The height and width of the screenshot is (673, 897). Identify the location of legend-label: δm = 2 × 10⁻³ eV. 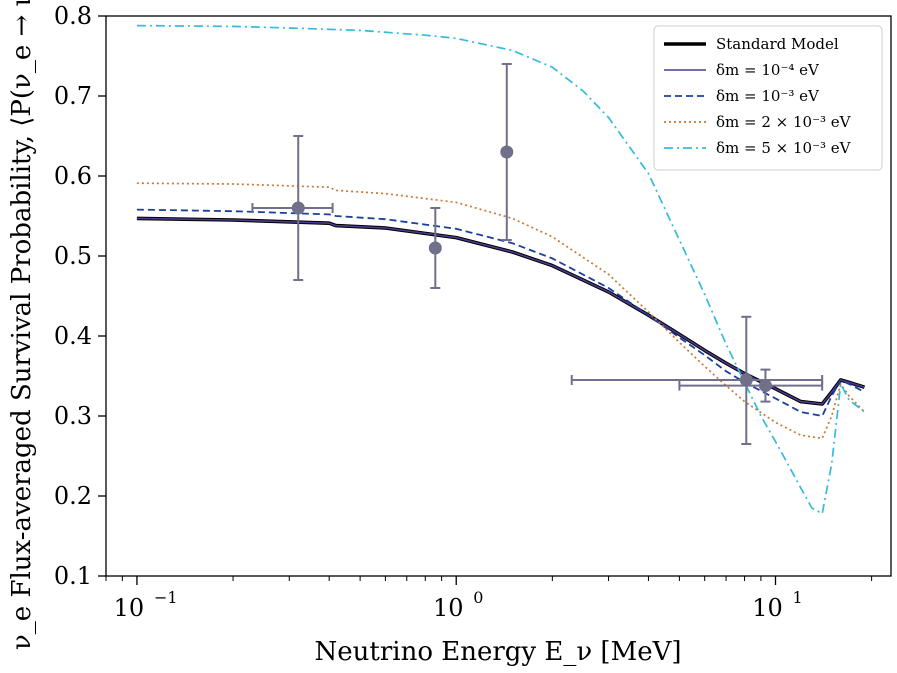
(784, 122).